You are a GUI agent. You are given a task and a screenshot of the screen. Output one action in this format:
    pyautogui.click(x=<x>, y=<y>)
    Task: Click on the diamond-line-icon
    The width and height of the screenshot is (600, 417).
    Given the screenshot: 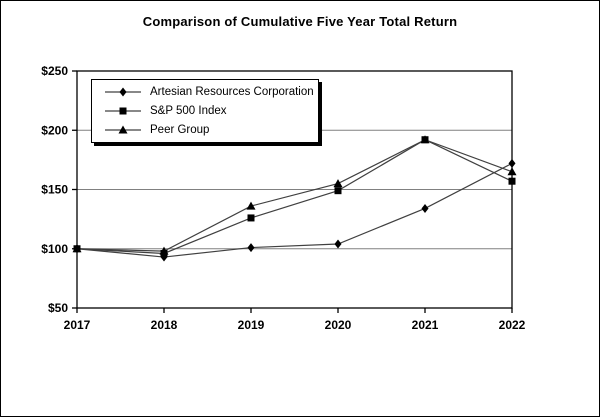 What is the action you would take?
    pyautogui.click(x=123, y=92)
    